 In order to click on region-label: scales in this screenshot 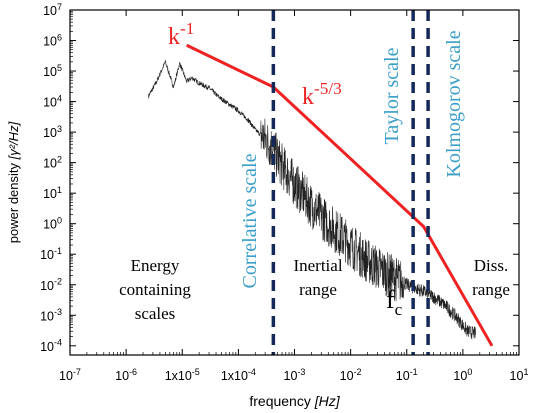, I will do `click(155, 313)`.